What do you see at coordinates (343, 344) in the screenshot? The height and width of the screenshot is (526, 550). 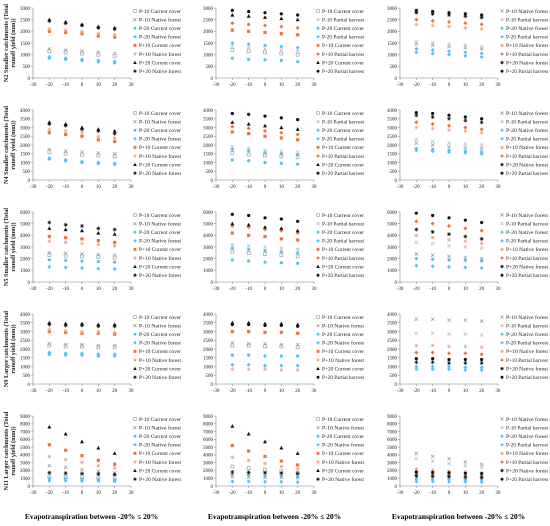 I see `legend-label: P-20 Native forest` at bounding box center [343, 344].